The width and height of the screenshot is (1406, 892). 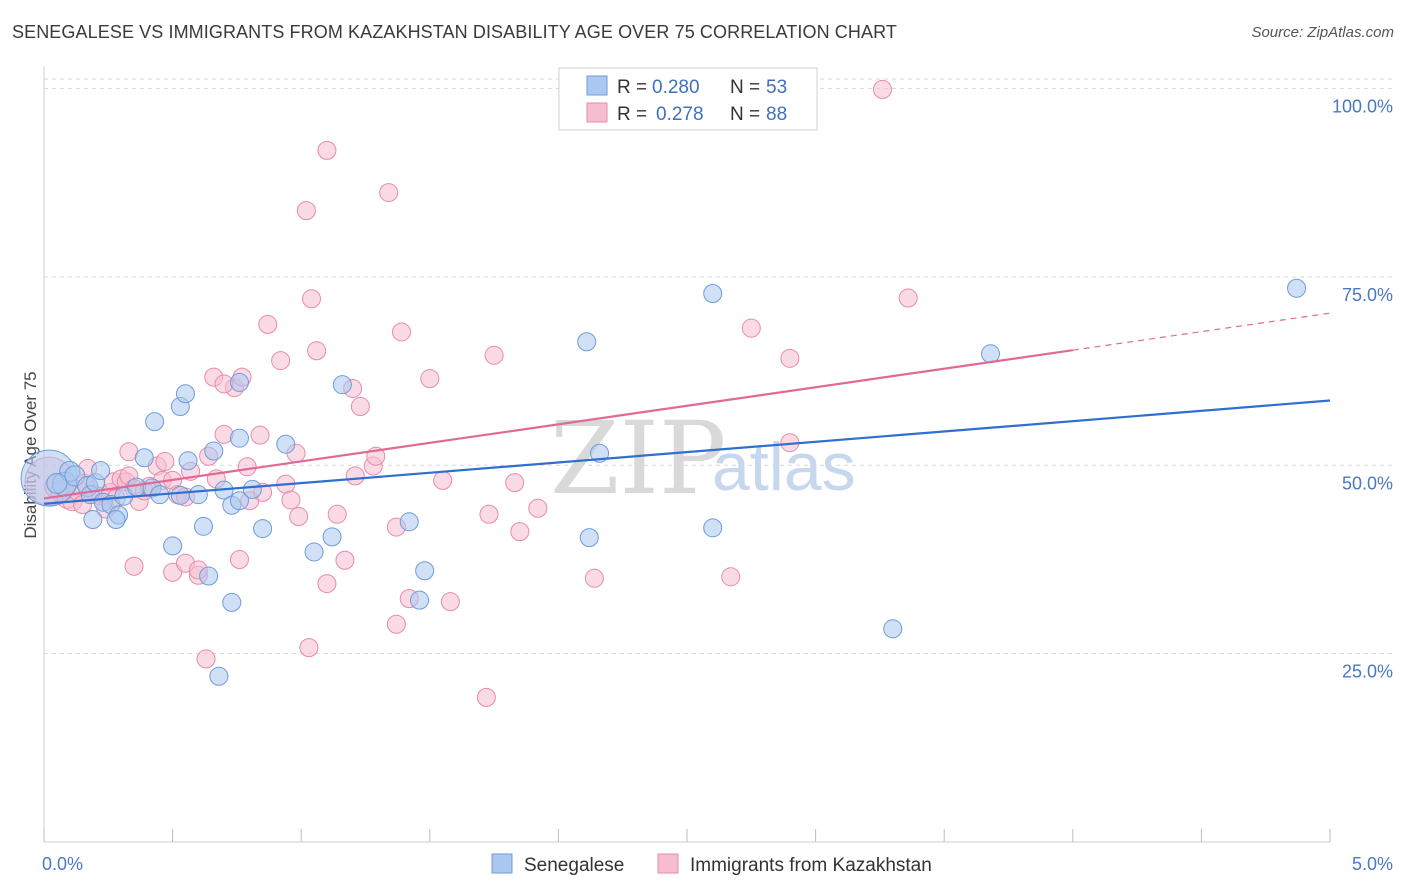 I want to click on x-tick-labels: 0.0% 5.0%, so click(x=717, y=864).